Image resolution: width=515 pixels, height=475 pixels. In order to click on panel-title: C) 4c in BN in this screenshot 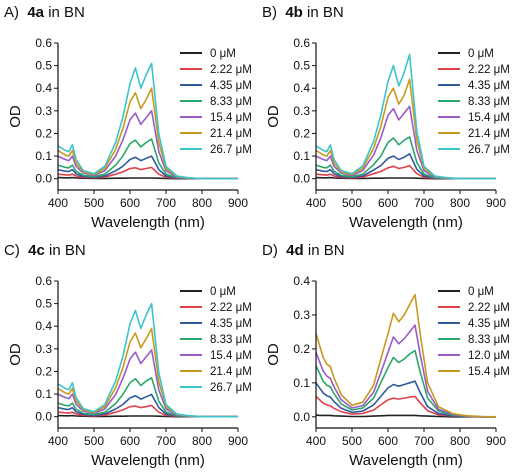, I will do `click(45, 250)`.